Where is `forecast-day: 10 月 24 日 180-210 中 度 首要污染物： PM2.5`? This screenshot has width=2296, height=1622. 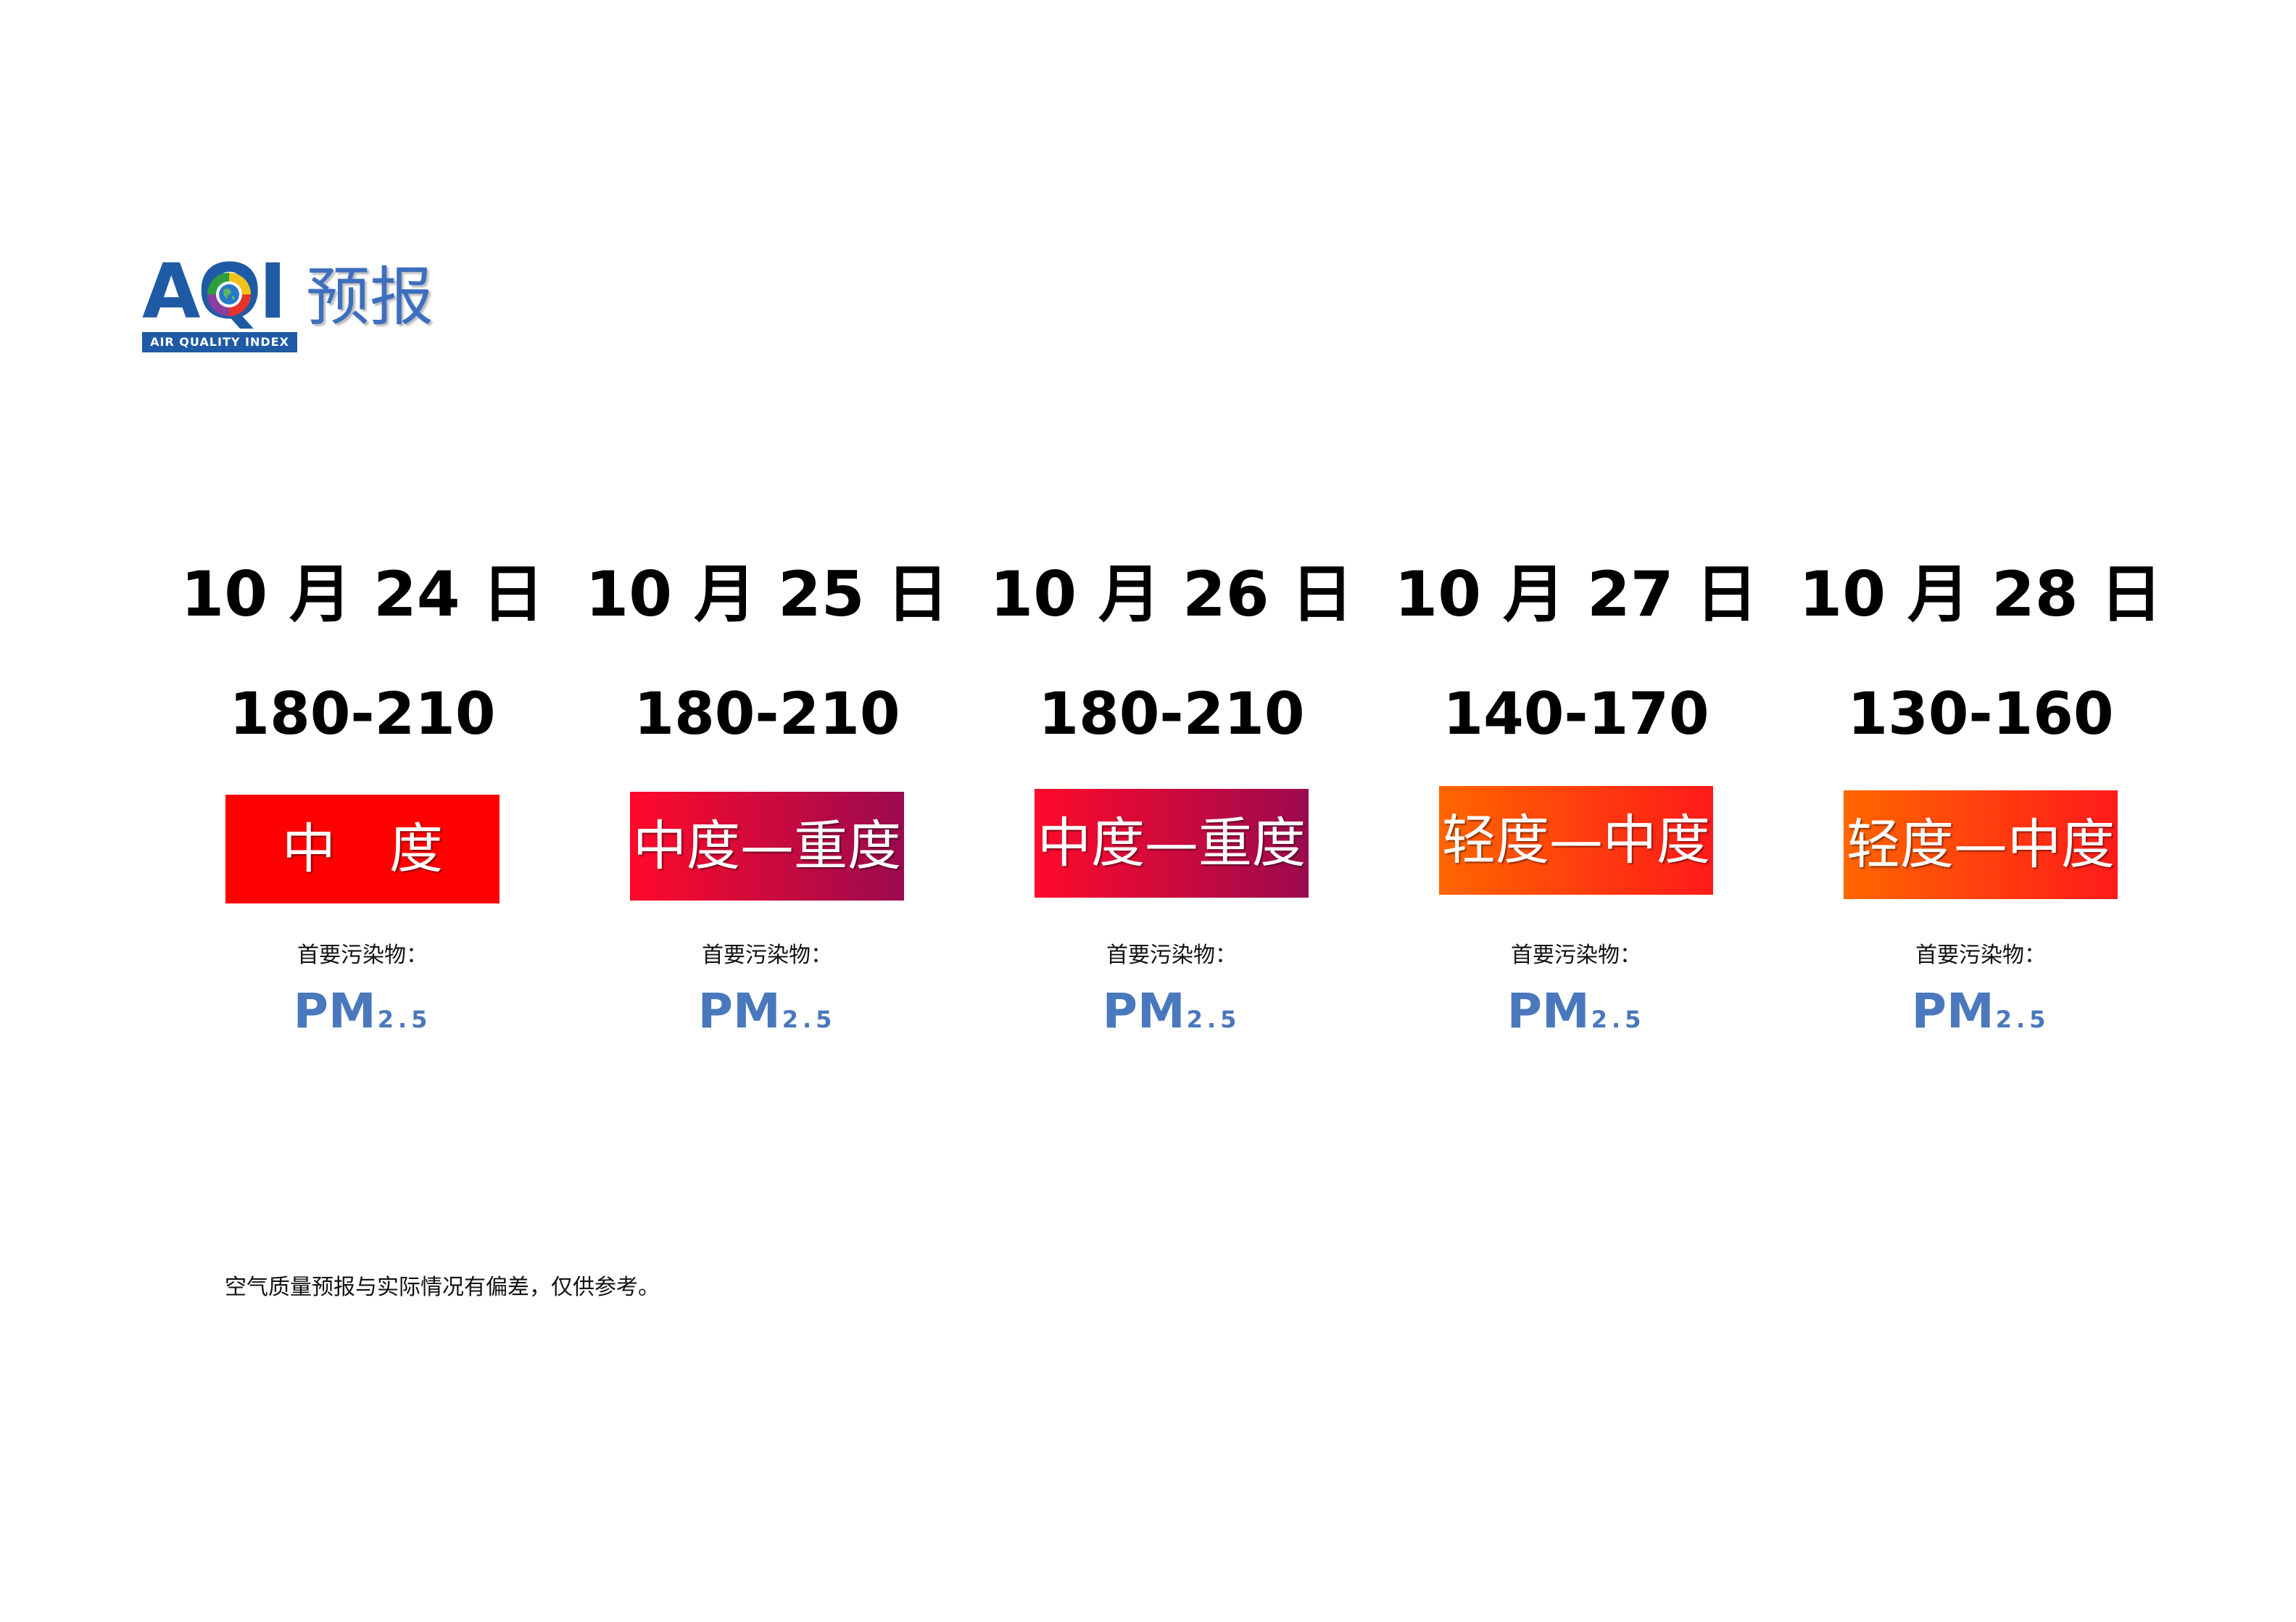 forecast-day: 10 月 24 日 180-210 中 度 首要污染物： PM2.5 is located at coordinates (362, 805).